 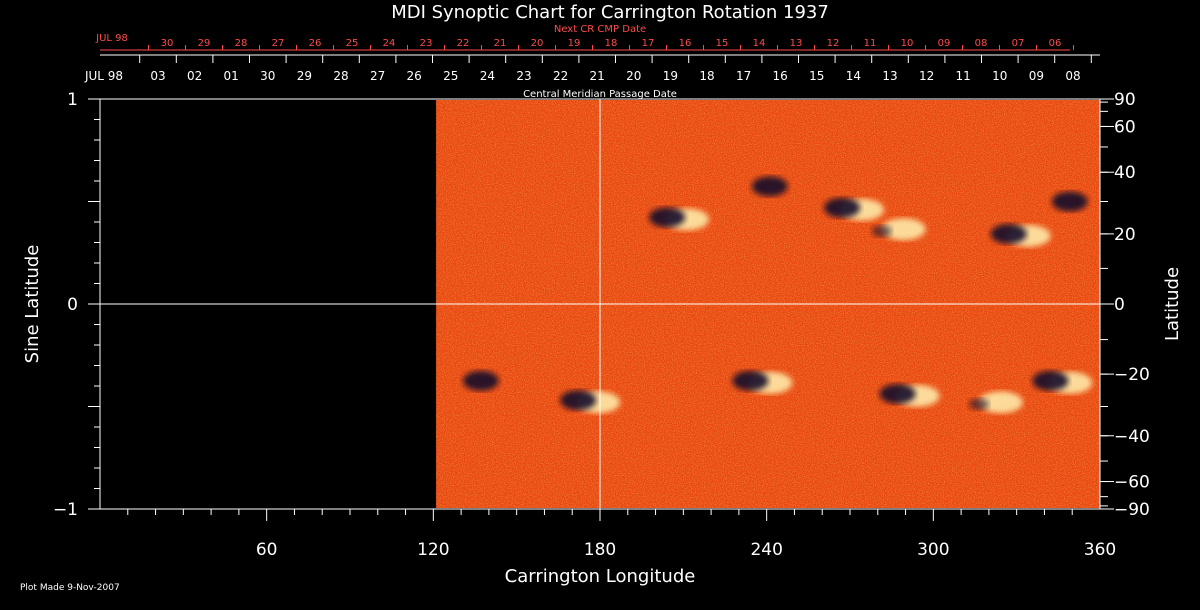 I want to click on cmp-date-label: 30, so click(x=267, y=76).